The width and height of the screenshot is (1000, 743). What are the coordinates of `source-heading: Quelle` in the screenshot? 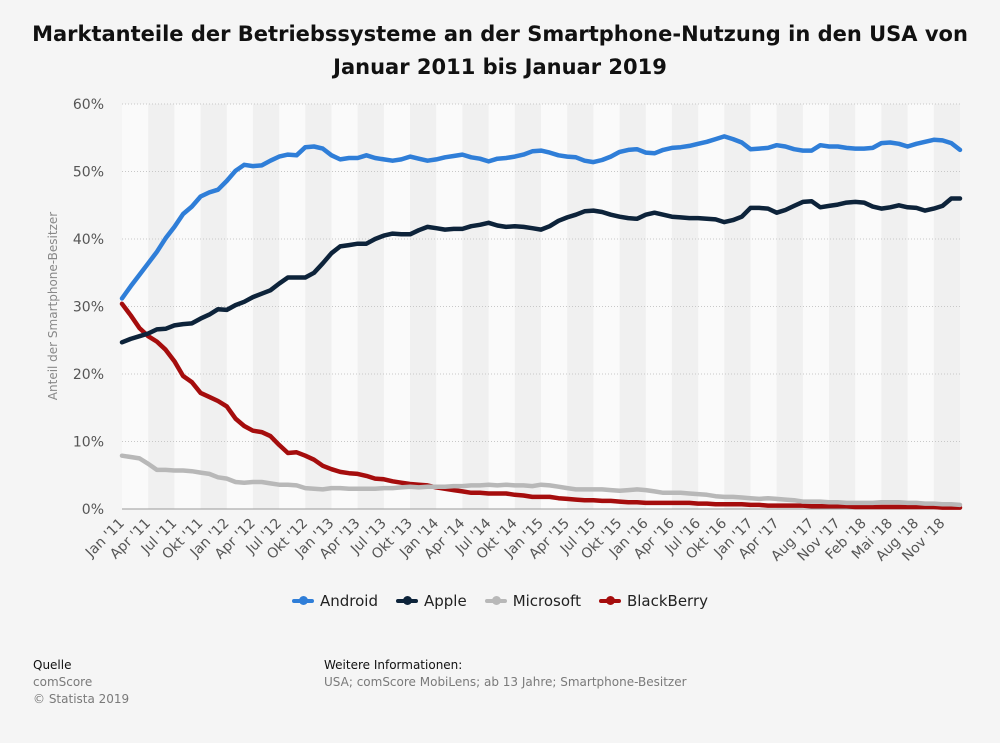 It's located at (52, 665).